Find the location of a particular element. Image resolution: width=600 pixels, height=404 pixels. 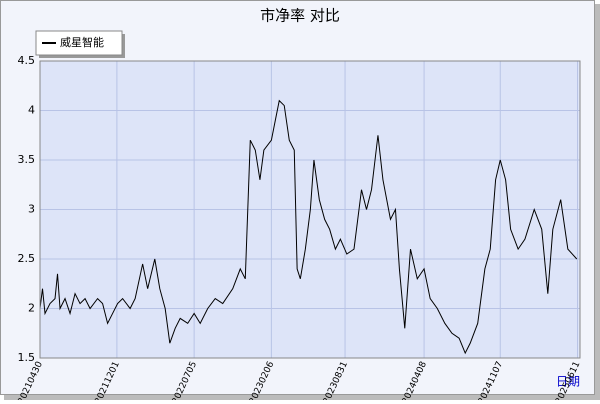

chart-title: 市净率 对比 is located at coordinates (300, 16).